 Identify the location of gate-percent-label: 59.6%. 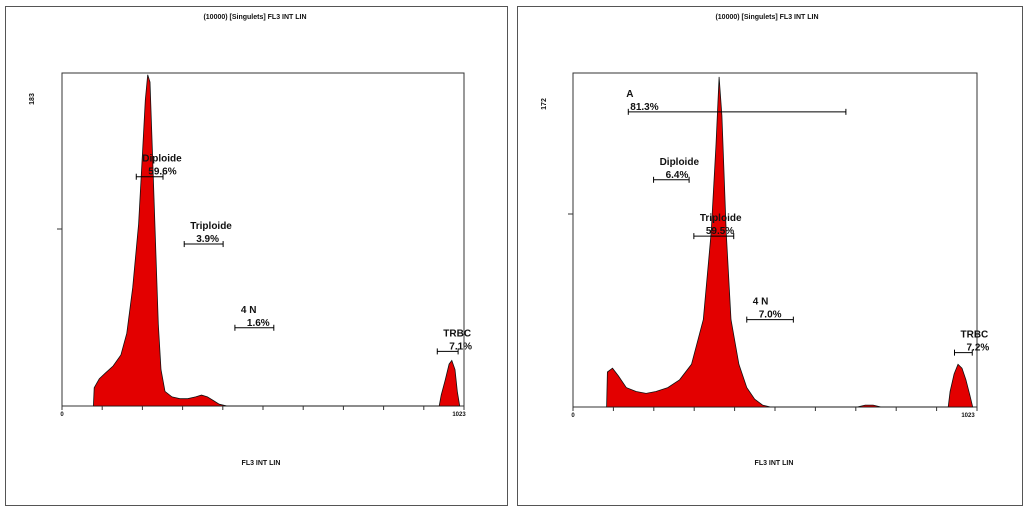
(162, 172).